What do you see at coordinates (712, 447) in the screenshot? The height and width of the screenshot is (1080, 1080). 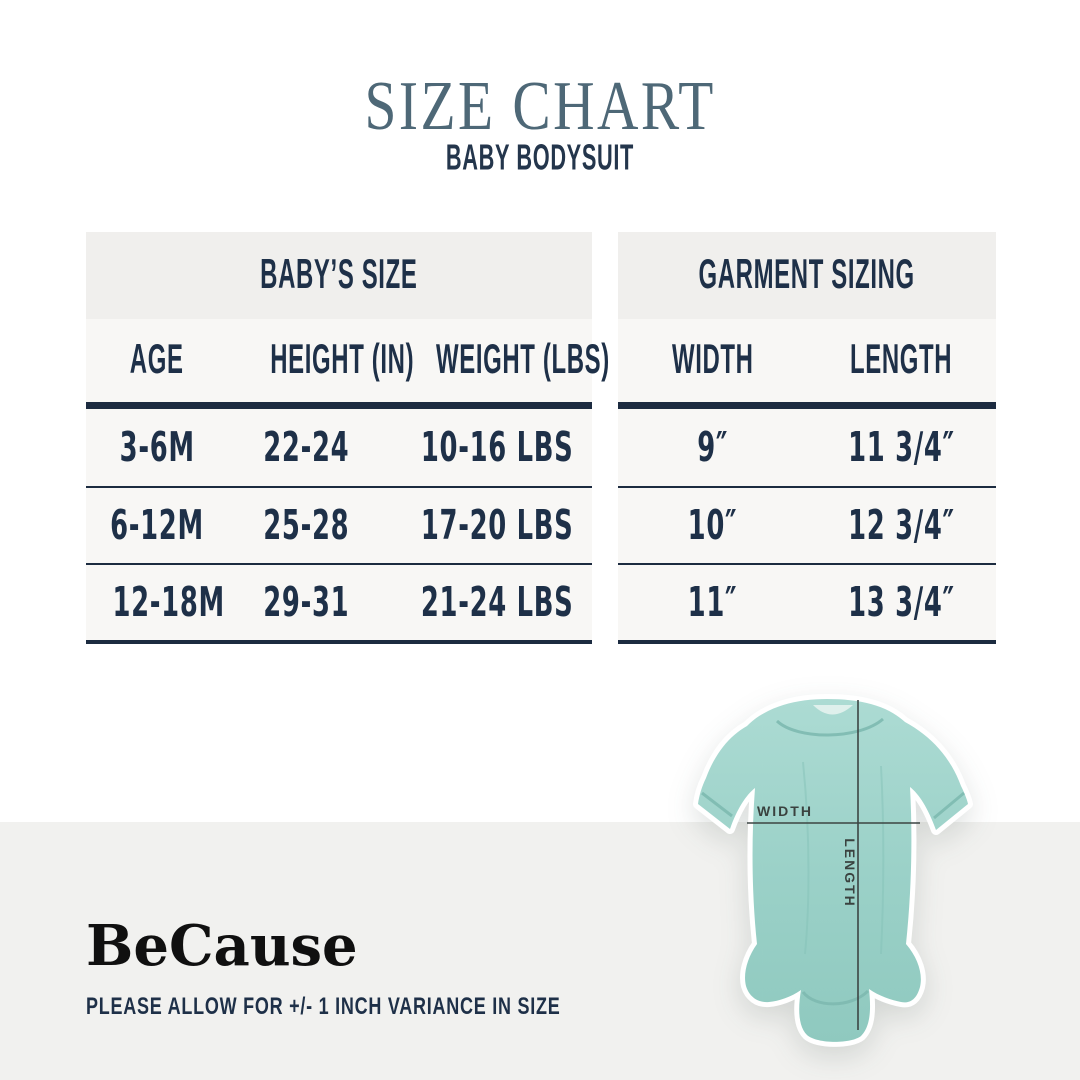 I see `cell-width: 9″` at bounding box center [712, 447].